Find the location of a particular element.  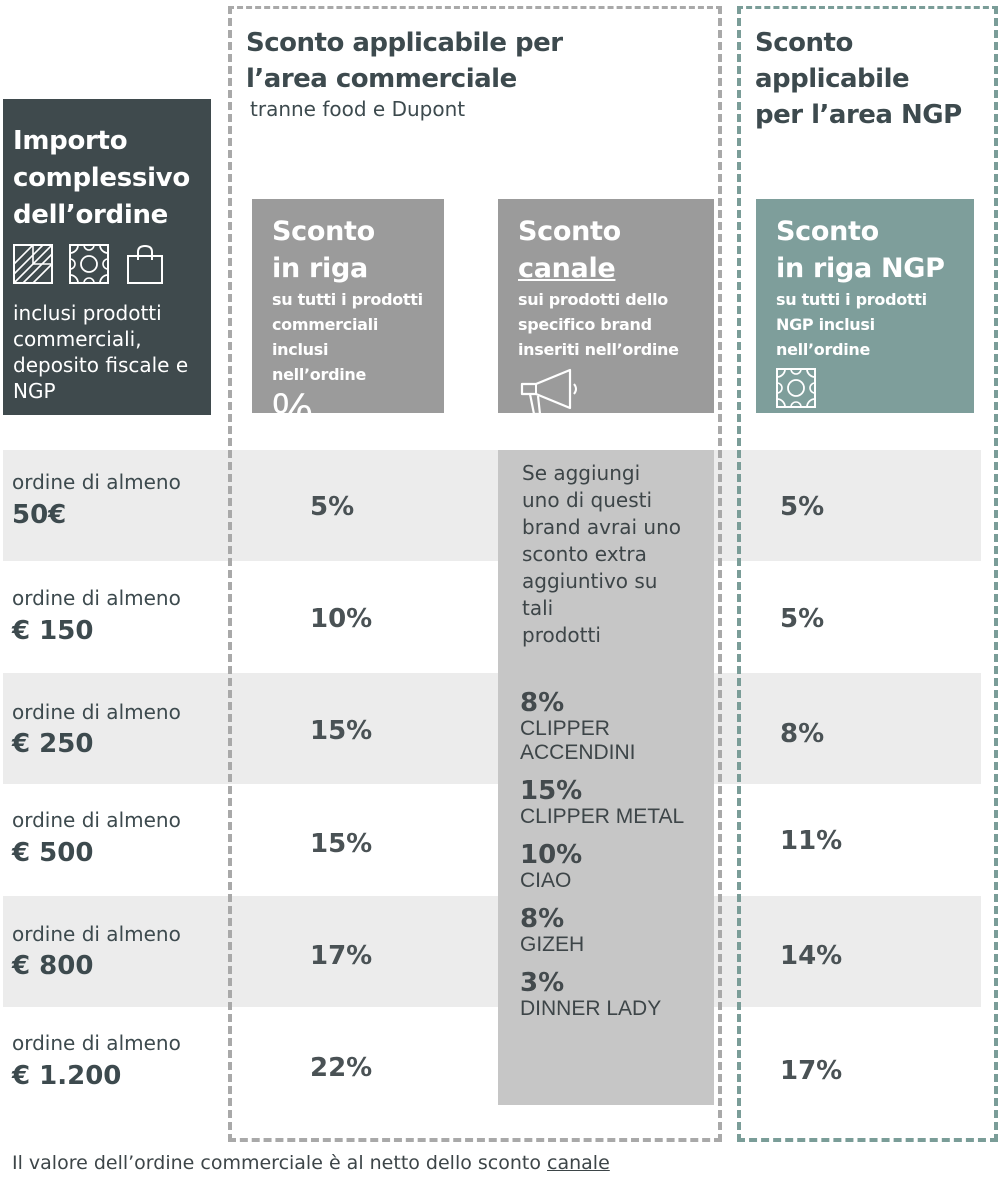

brand-item: 8% CLIPPER ACCENDINI is located at coordinates (578, 726).